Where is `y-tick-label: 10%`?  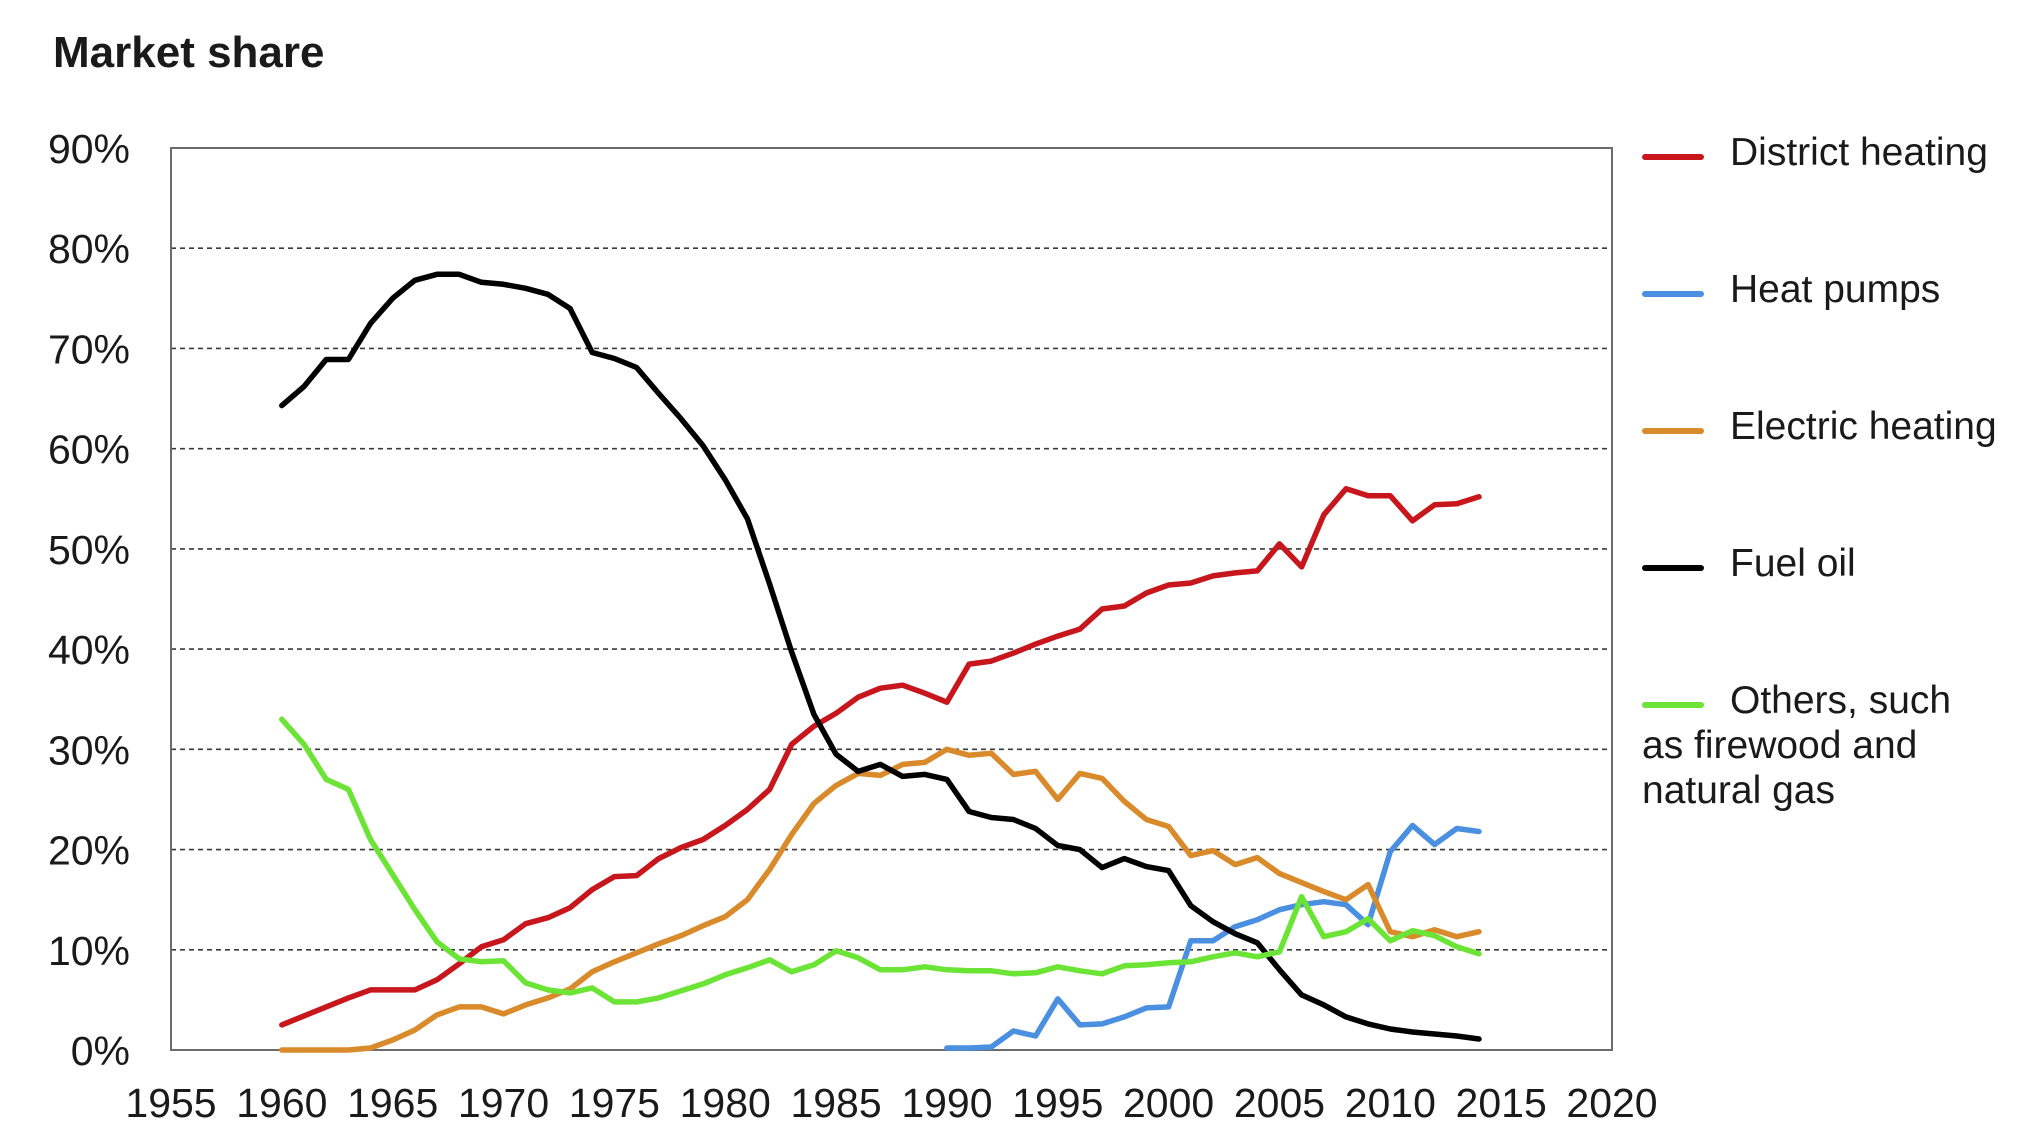
y-tick-label: 10% is located at coordinates (89, 951).